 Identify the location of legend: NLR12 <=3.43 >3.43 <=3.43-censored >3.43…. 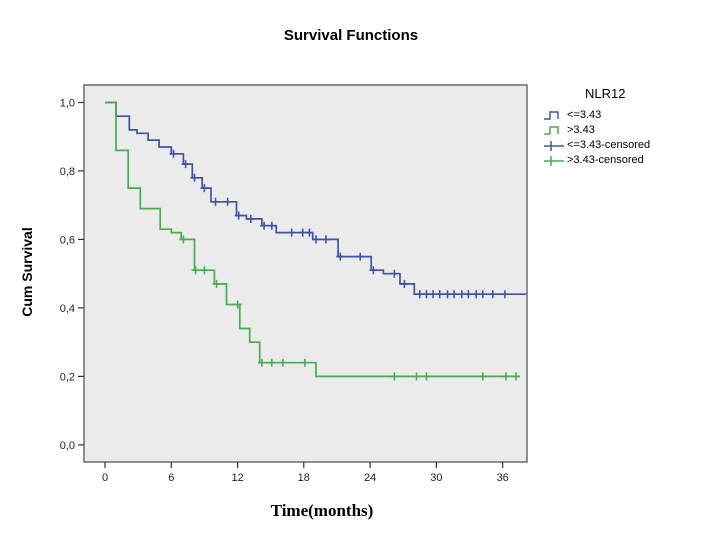
(596, 127).